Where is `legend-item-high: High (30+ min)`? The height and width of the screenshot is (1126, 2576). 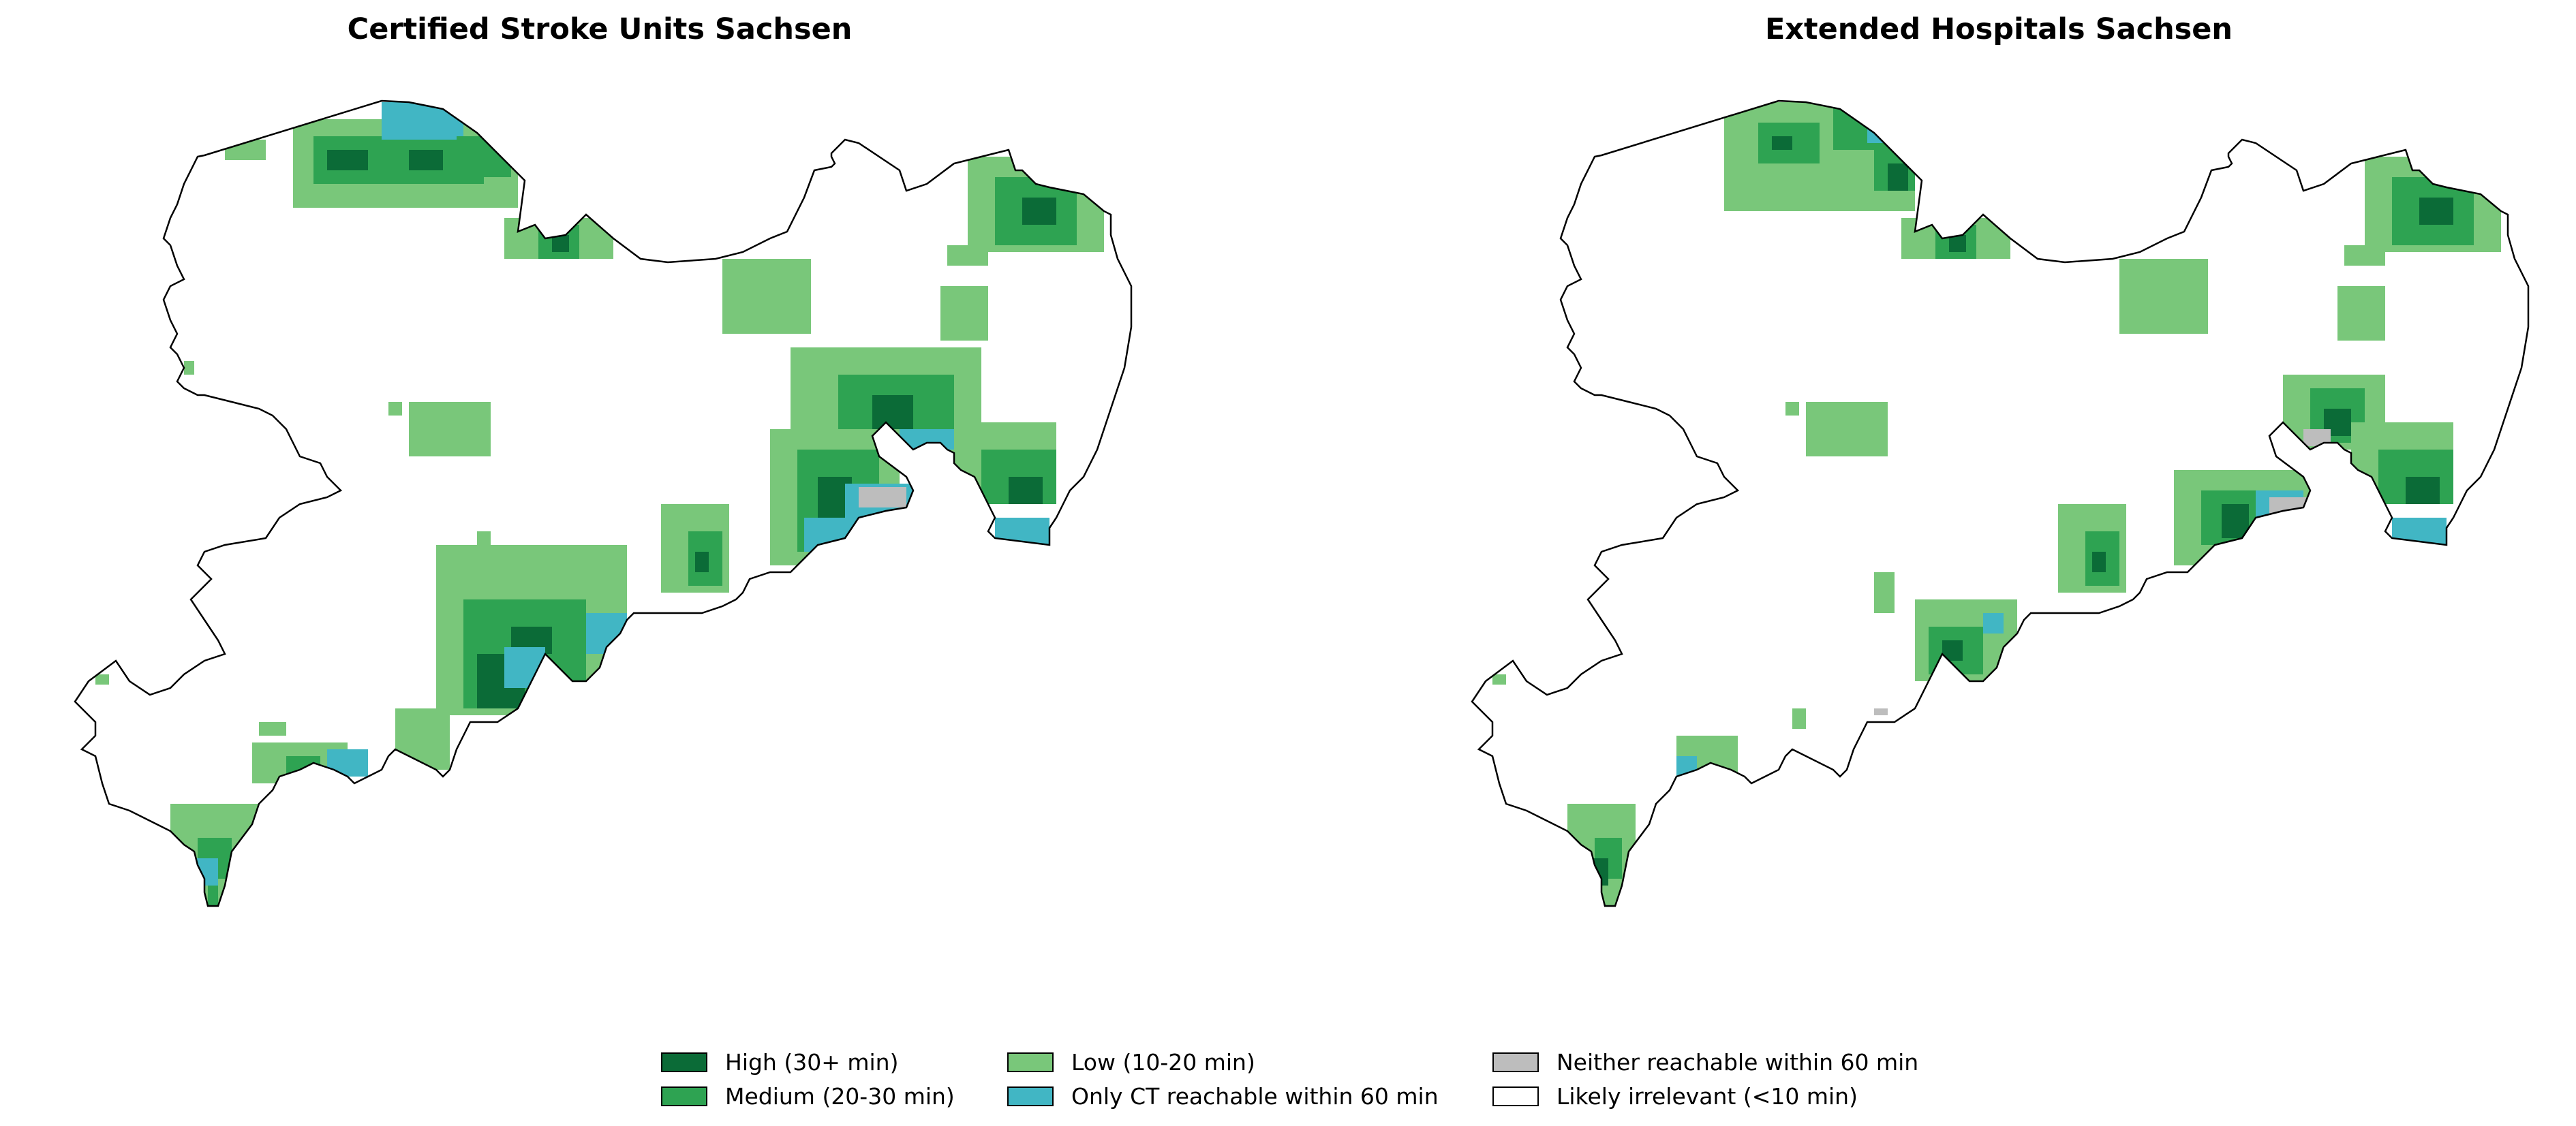
legend-item-high: High (30+ min) is located at coordinates (779, 1062).